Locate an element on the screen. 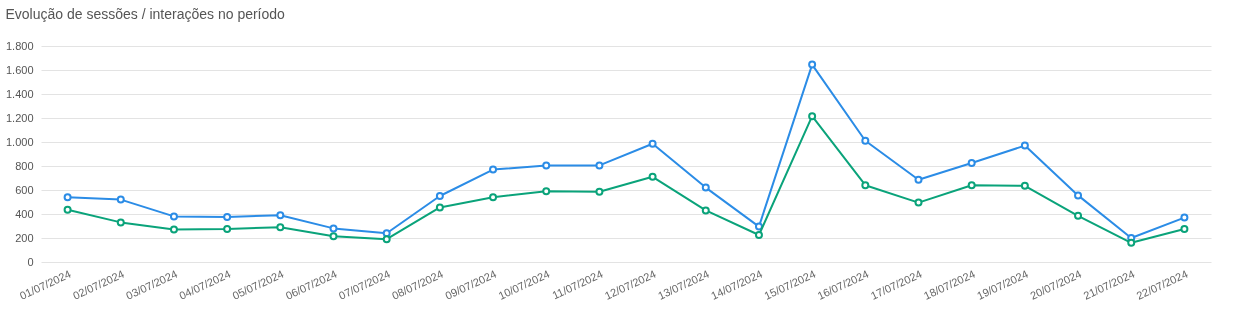 This screenshot has height=328, width=1260. y-tick-label: 800 is located at coordinates (24, 165).